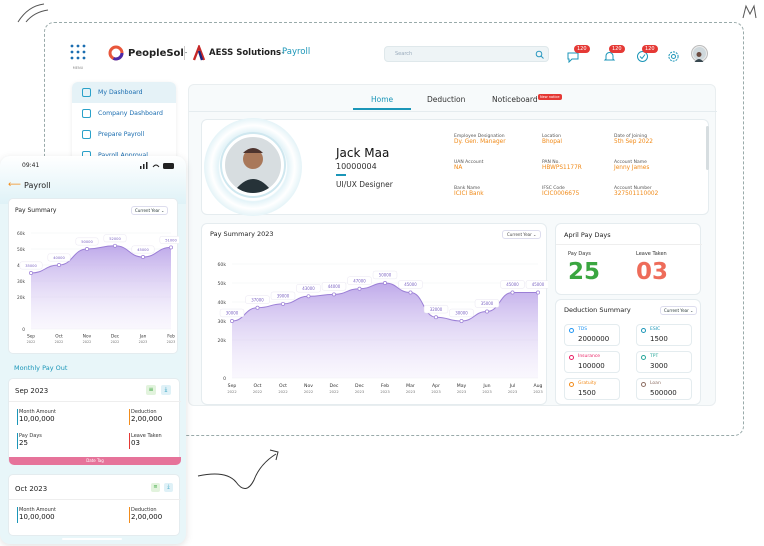 The image size is (764, 546). Describe the element at coordinates (14, 185) in the screenshot. I see `back-arrow-icon: ⟵` at that location.